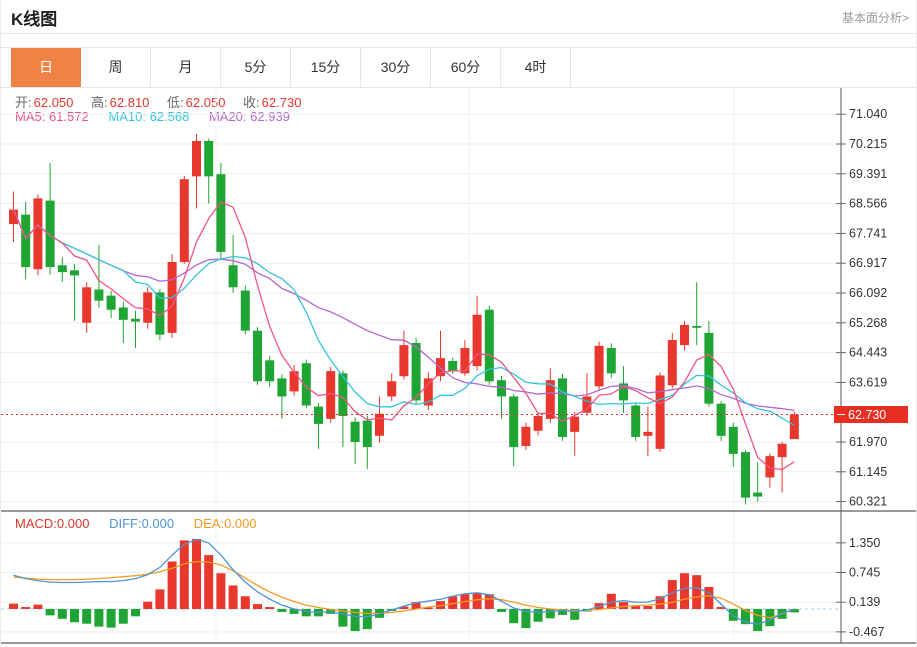  I want to click on tab-5分: 5分, so click(256, 67).